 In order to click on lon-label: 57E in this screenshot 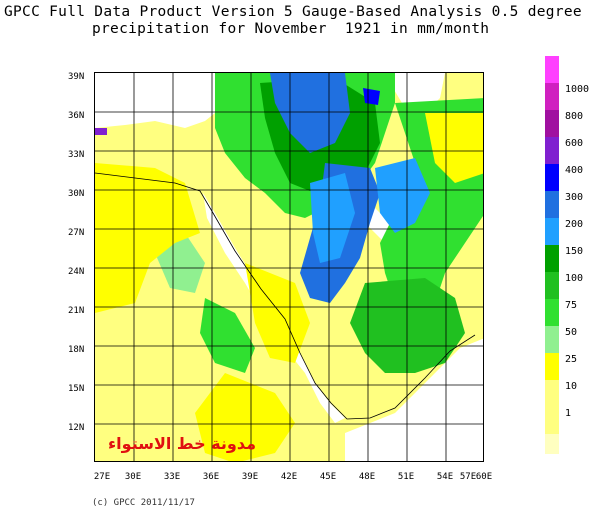, I will do `click(468, 477)`.